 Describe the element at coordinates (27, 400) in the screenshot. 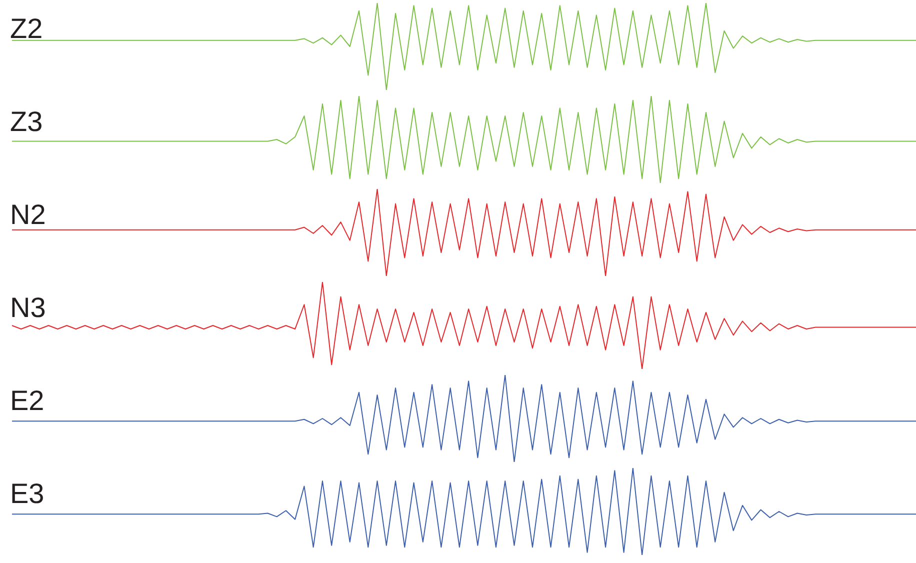

I see `chart-title: E2` at that location.